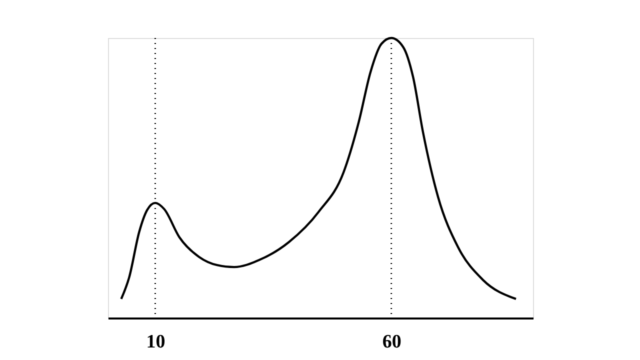  I want to click on x-tick-label: 60, so click(392, 342).